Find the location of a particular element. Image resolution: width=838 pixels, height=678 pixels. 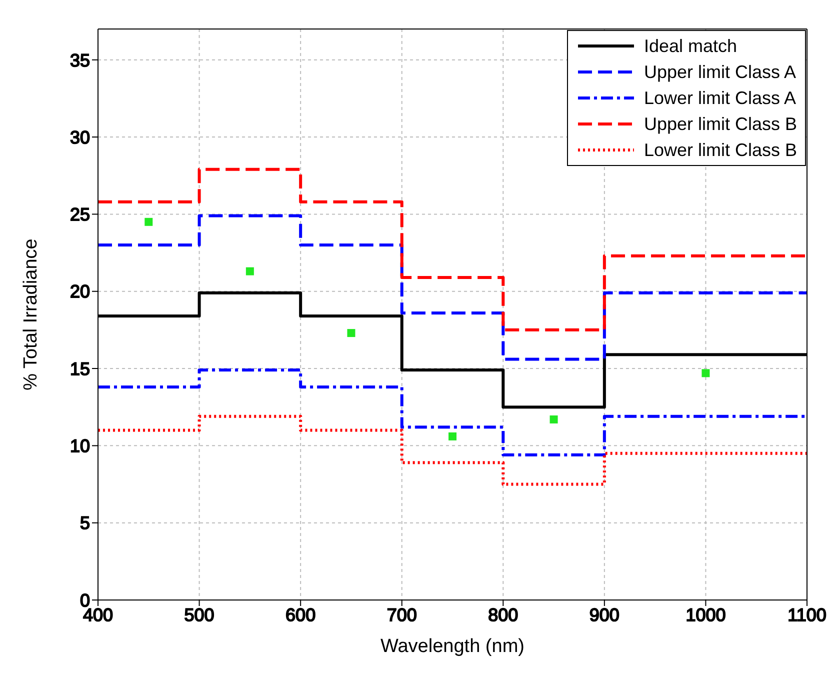

x-tick-label: 1000 is located at coordinates (706, 614).